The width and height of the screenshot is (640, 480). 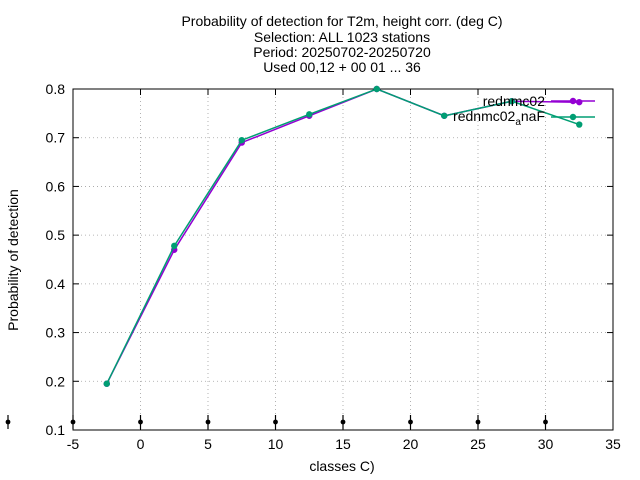 I want to click on bottom-markers, so click(x=276, y=422).